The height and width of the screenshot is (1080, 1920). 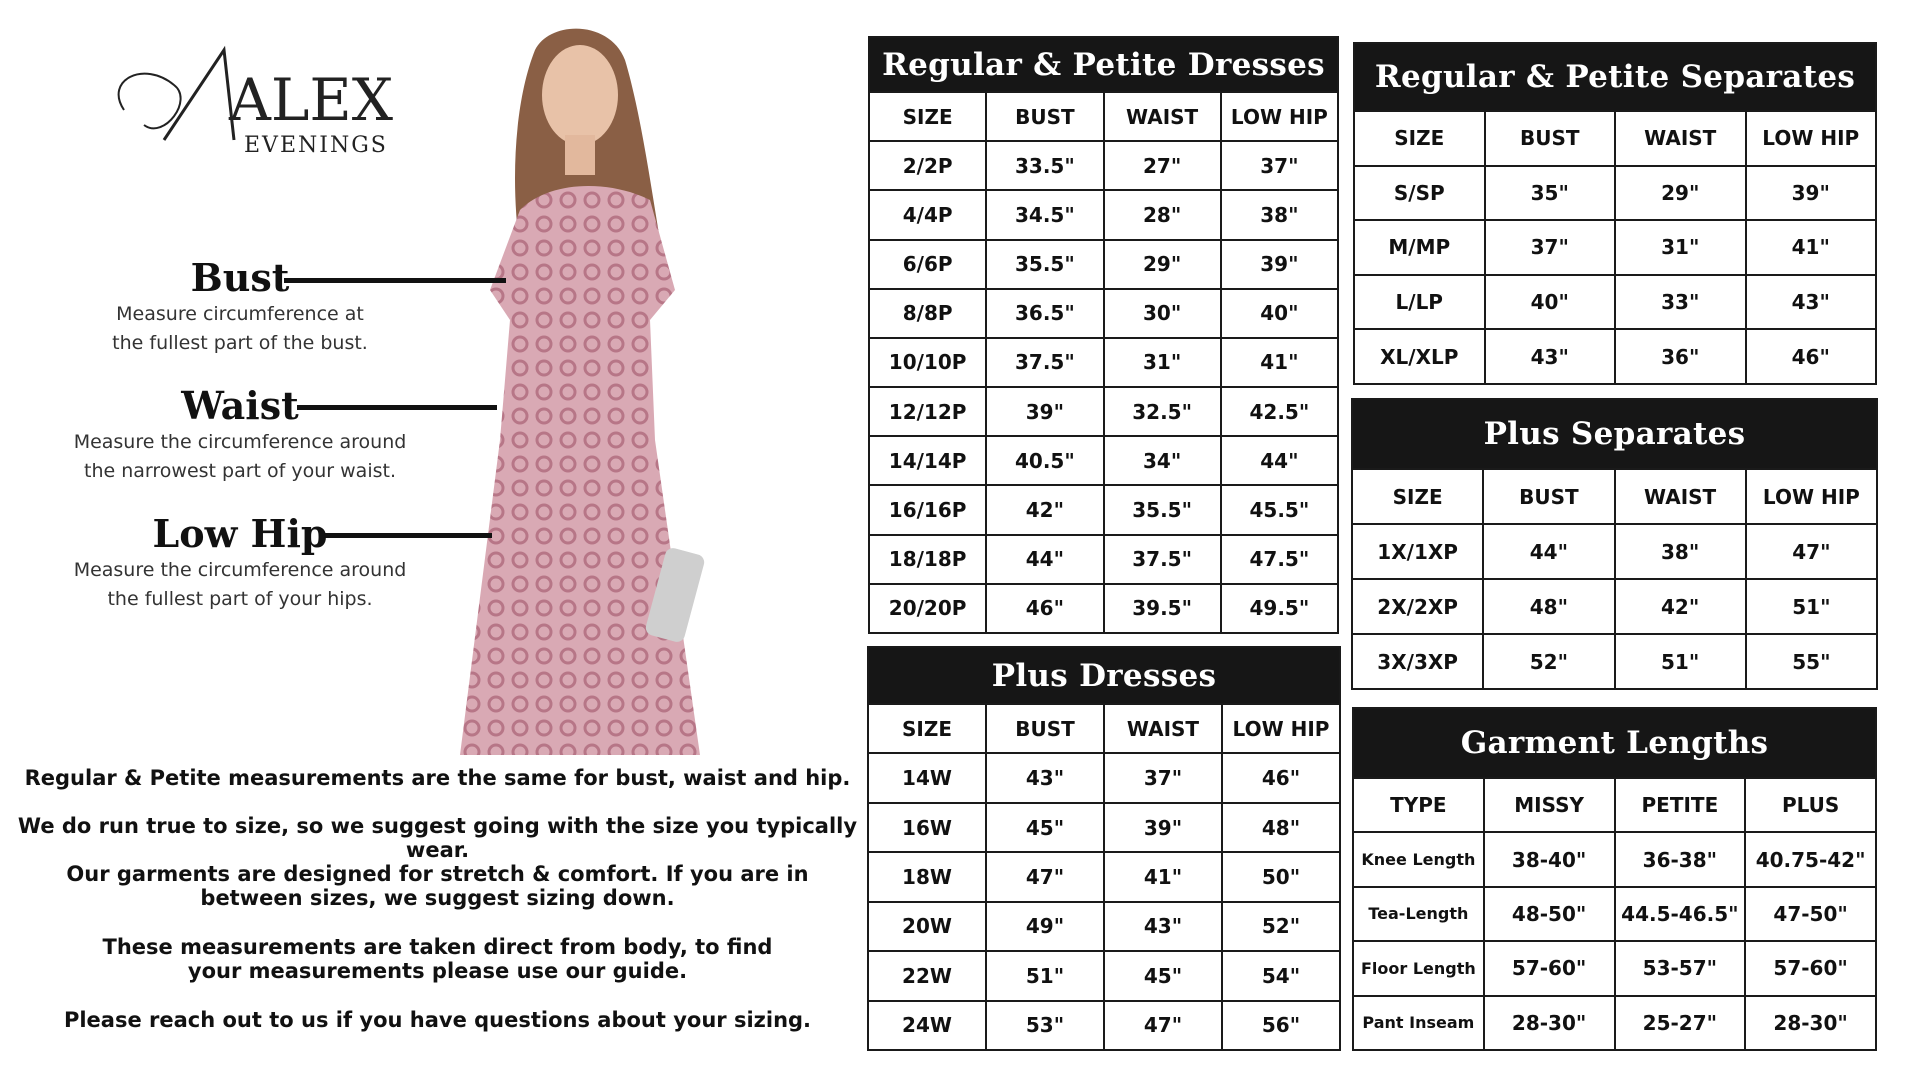 What do you see at coordinates (395, 280) in the screenshot?
I see `bust-pointer-line` at bounding box center [395, 280].